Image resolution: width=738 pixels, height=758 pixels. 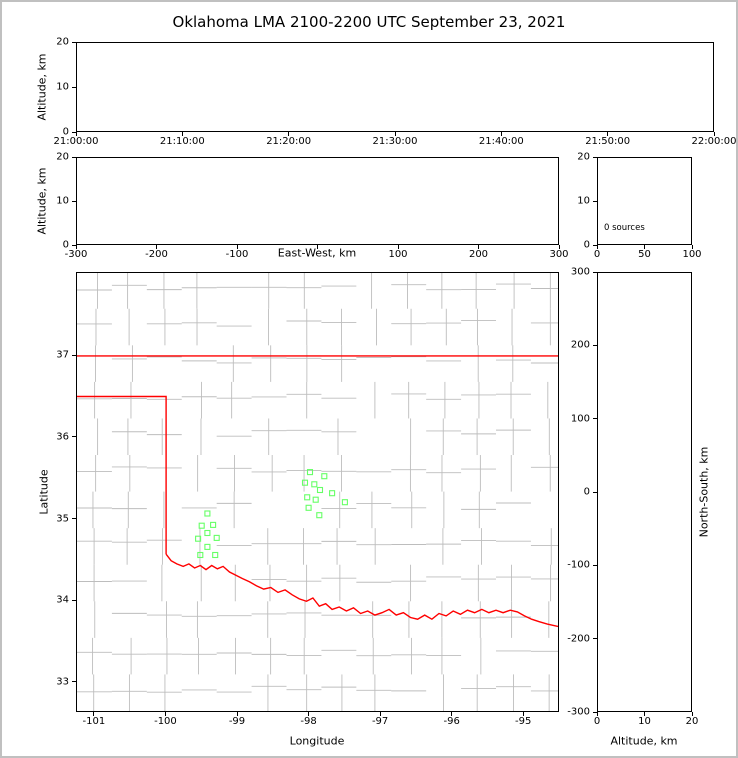 What do you see at coordinates (308, 721) in the screenshot?
I see `tick-label: -98` at bounding box center [308, 721].